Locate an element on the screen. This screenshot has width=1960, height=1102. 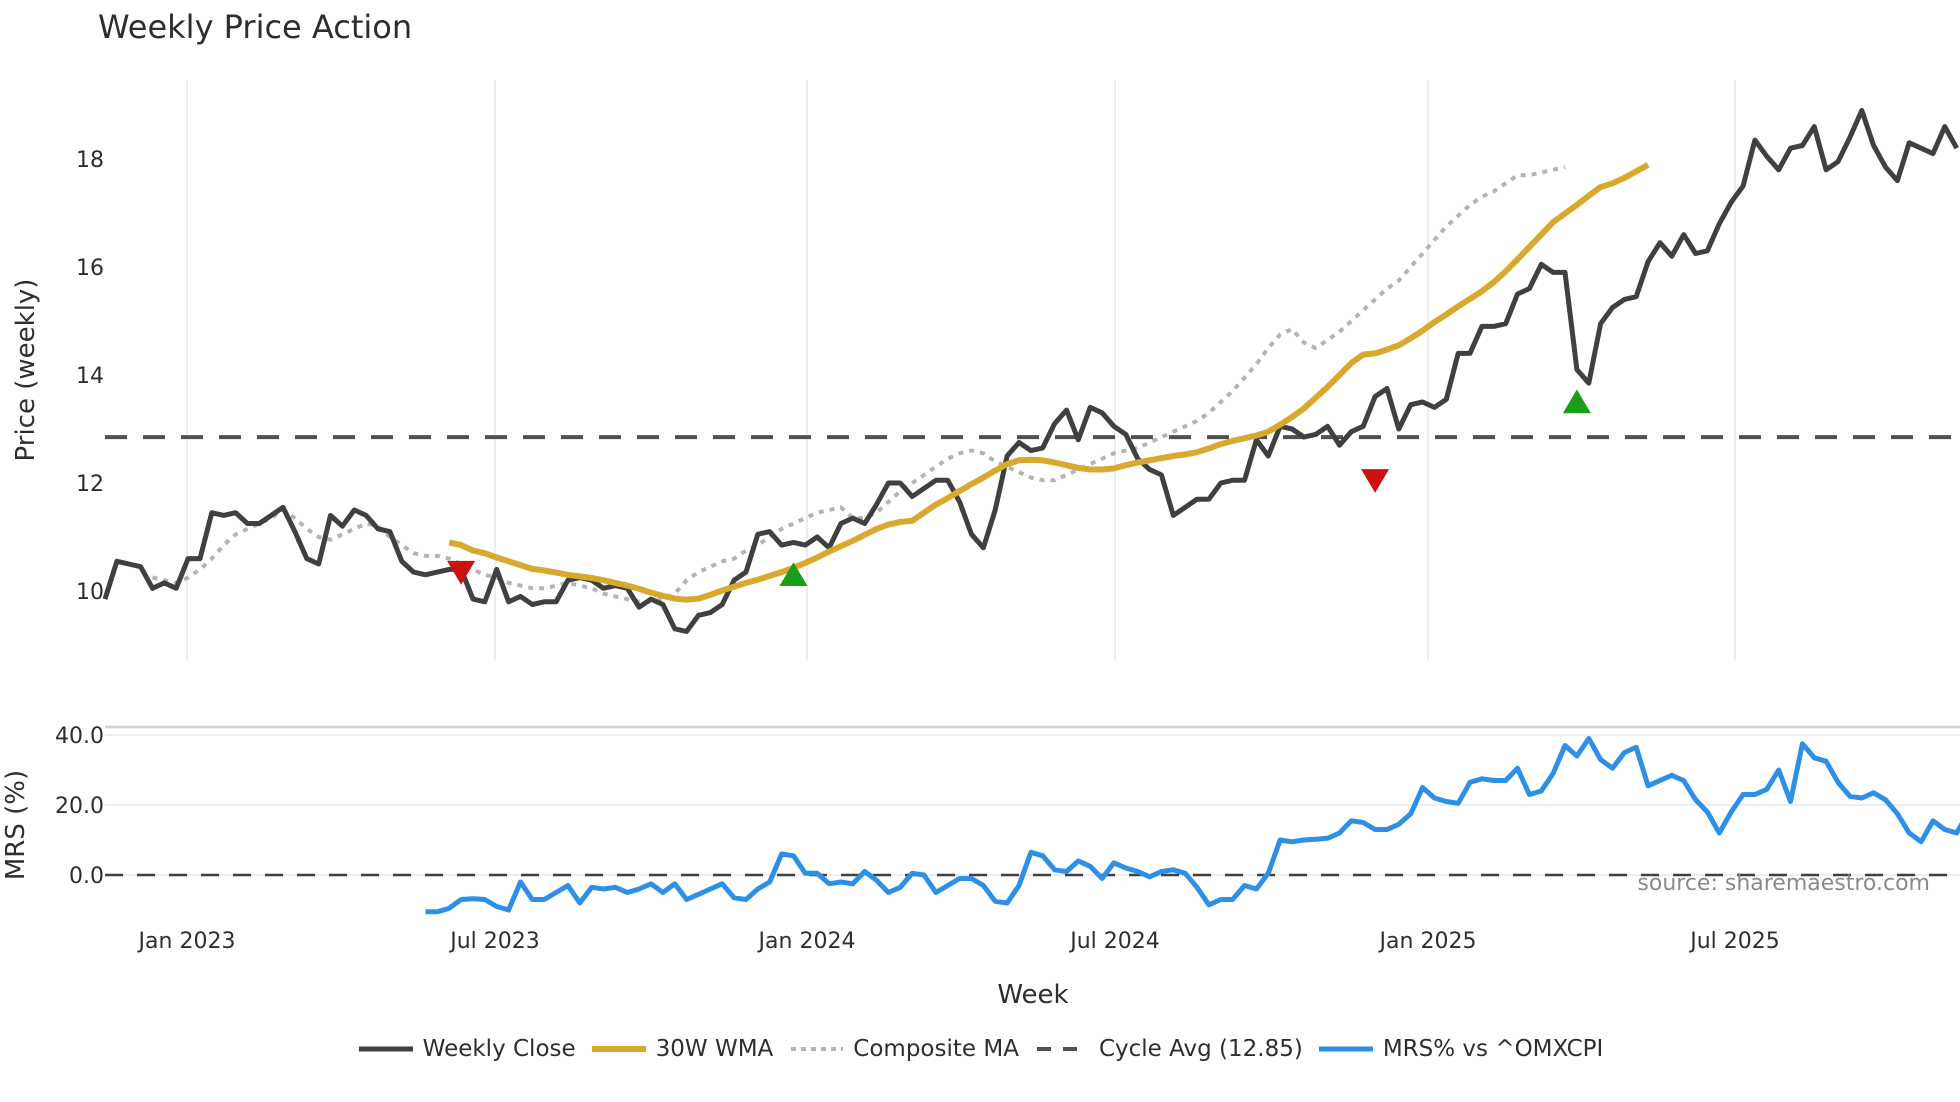
mrs-y-tick-label: 20.0 is located at coordinates (79, 806).